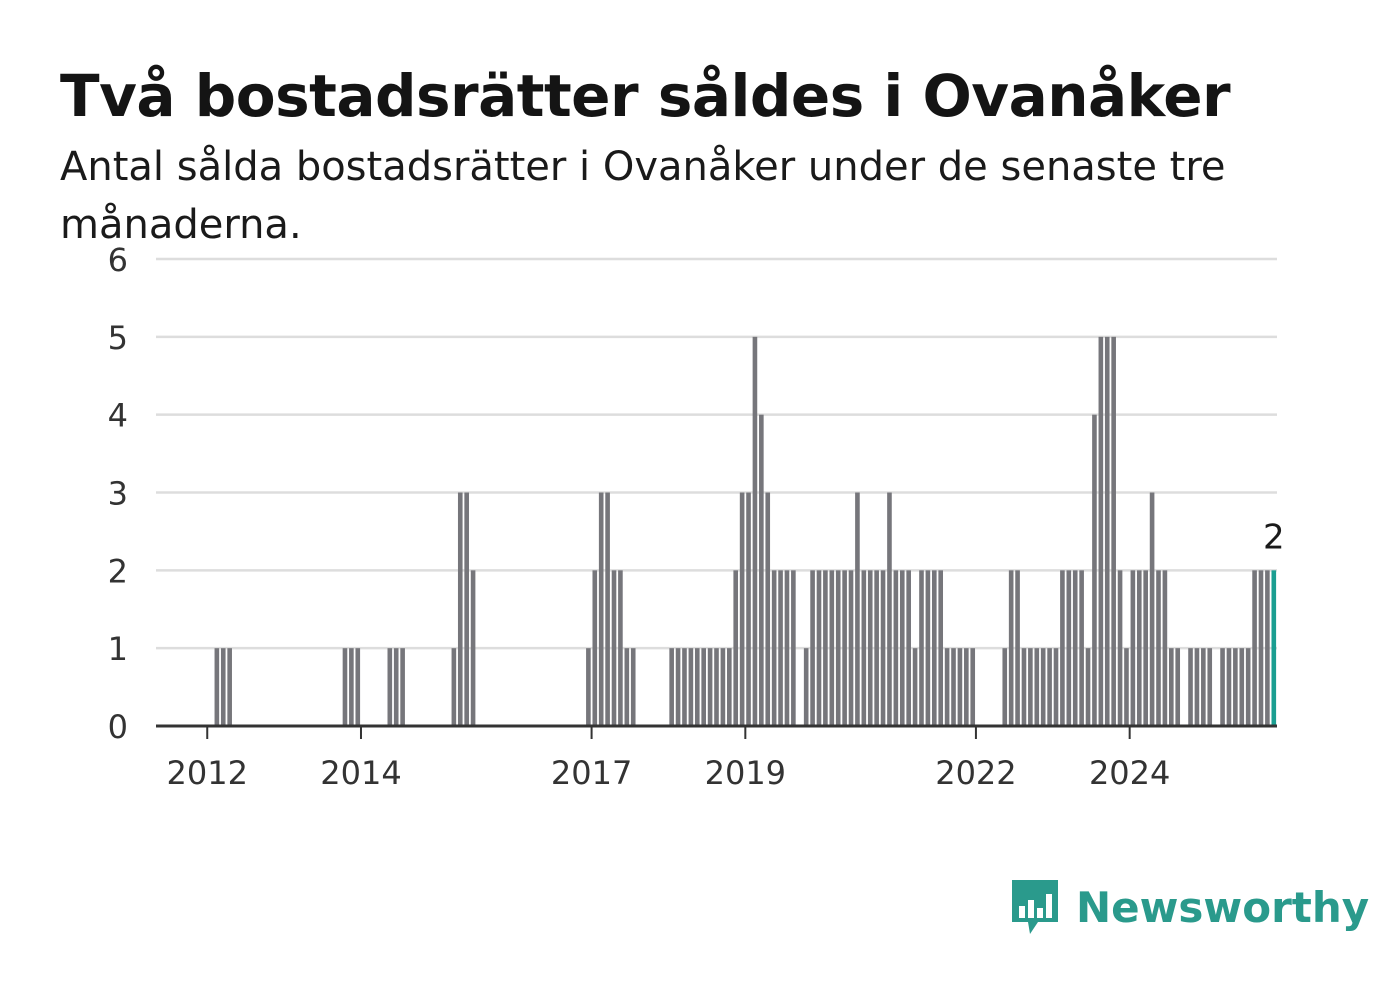  Describe the element at coordinates (118, 571) in the screenshot. I see `y-tick-label: 2` at that location.